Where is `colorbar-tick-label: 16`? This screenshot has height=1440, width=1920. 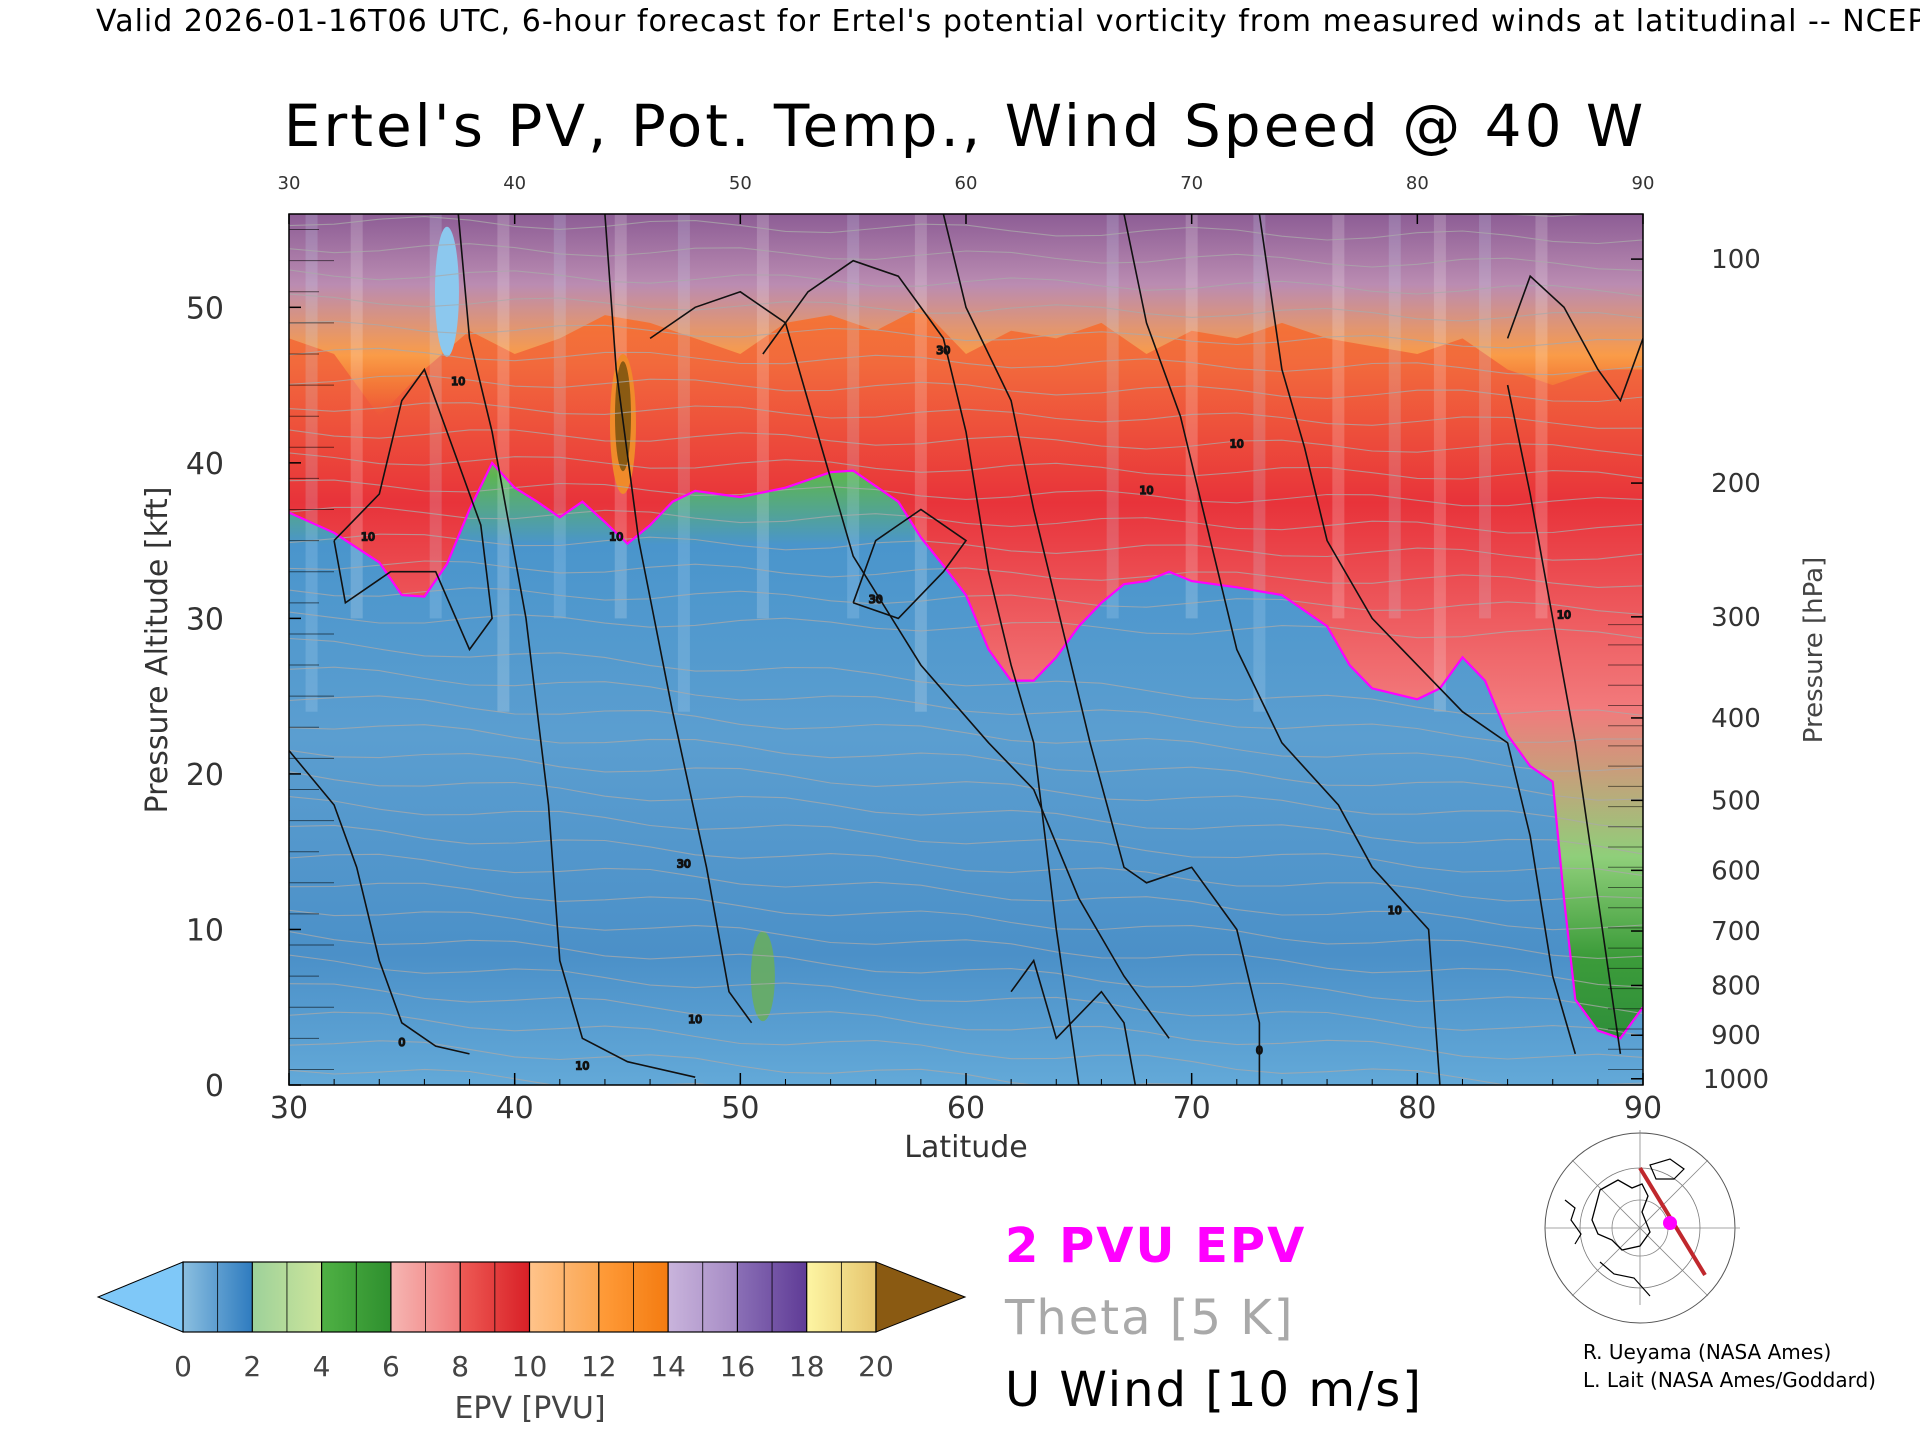 colorbar-tick-label: 16 is located at coordinates (738, 1366).